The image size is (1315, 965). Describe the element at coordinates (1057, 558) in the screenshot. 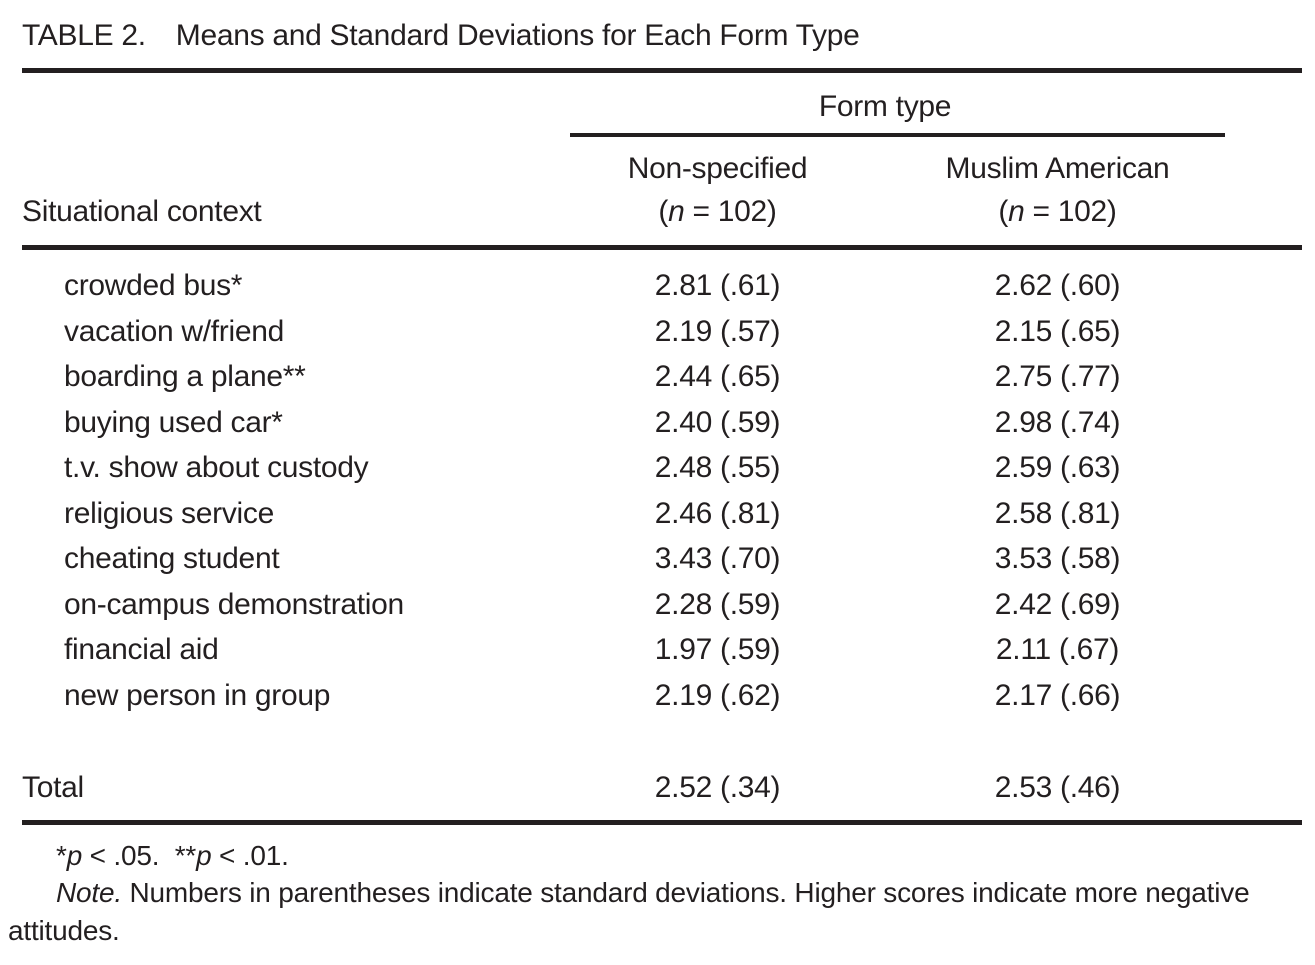

I see `cell-muslim-american: 3.53 (.58)` at that location.